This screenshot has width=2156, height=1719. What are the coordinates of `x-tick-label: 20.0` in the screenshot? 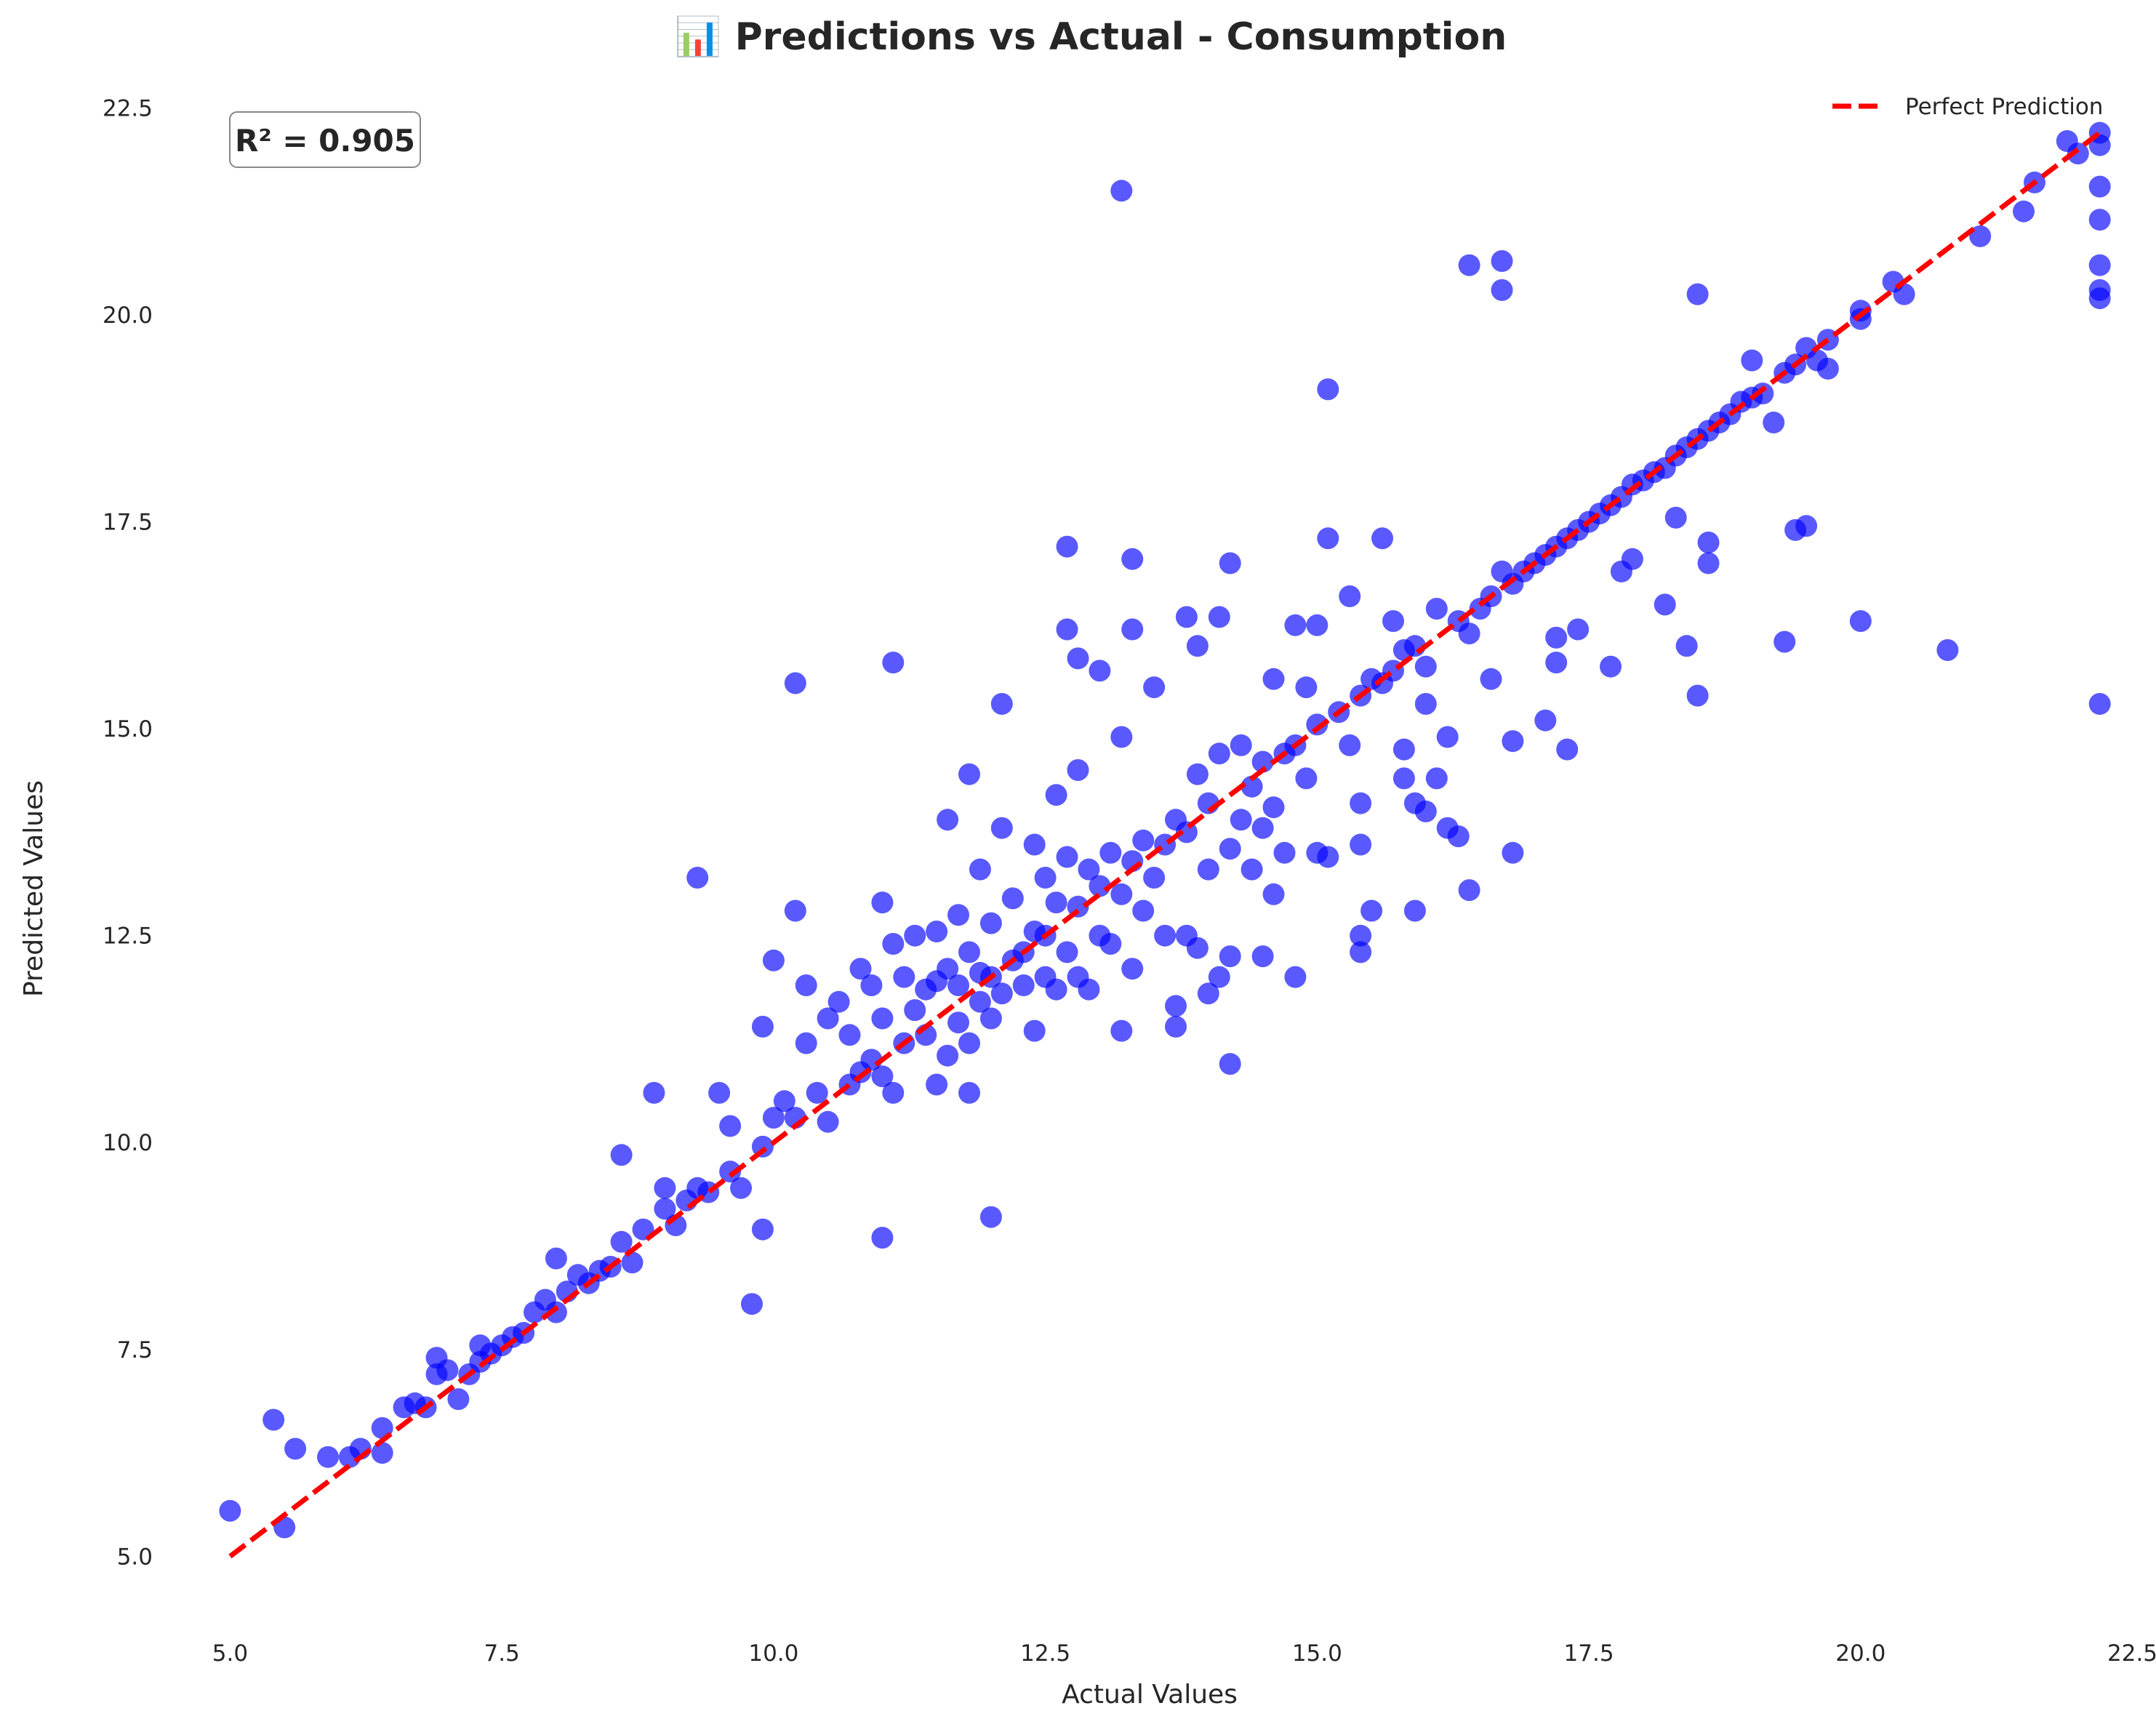 It's located at (1860, 1653).